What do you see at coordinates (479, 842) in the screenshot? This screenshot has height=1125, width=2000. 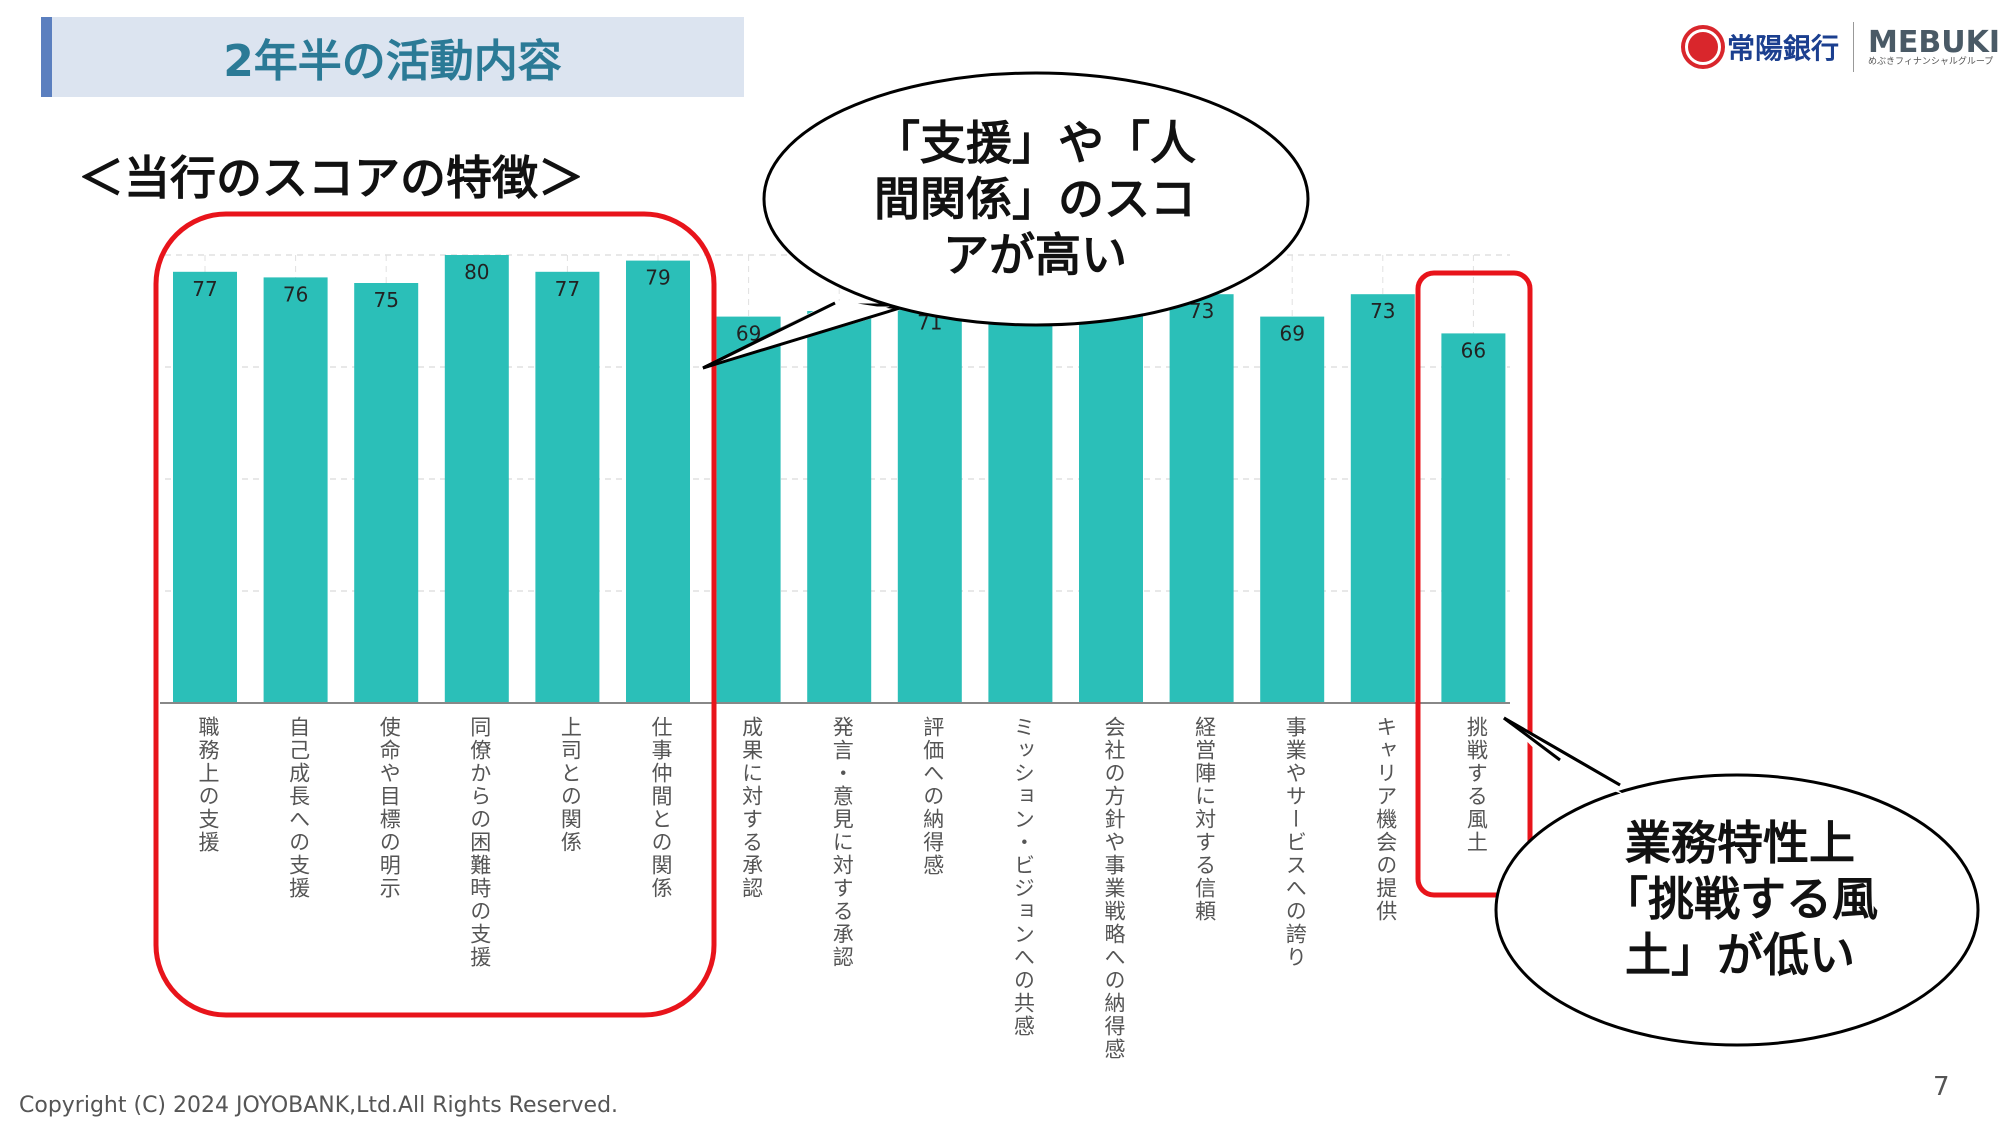 I see `x-tick-label: 同僚からの困難時の支援` at bounding box center [479, 842].